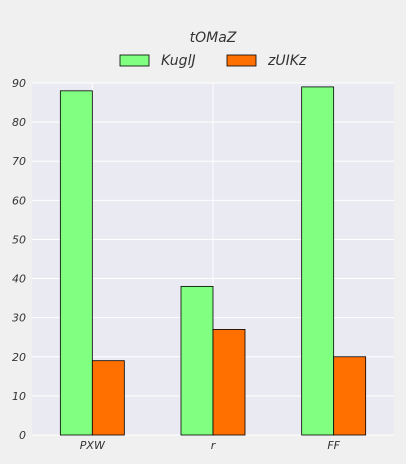  Describe the element at coordinates (213, 38) in the screenshot. I see `chart-title: tOMaZ` at that location.